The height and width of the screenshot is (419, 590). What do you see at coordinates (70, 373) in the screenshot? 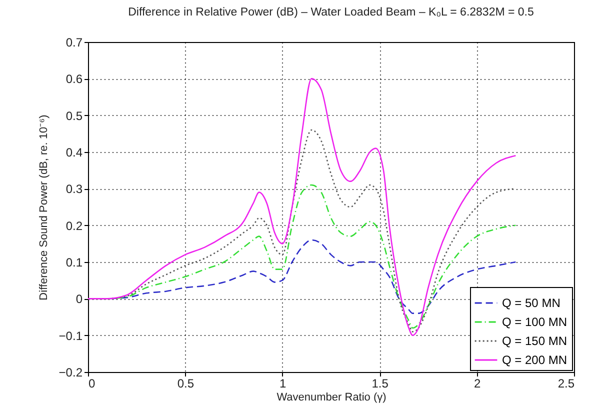
I see `y-tick-label: −0.2` at bounding box center [70, 373].